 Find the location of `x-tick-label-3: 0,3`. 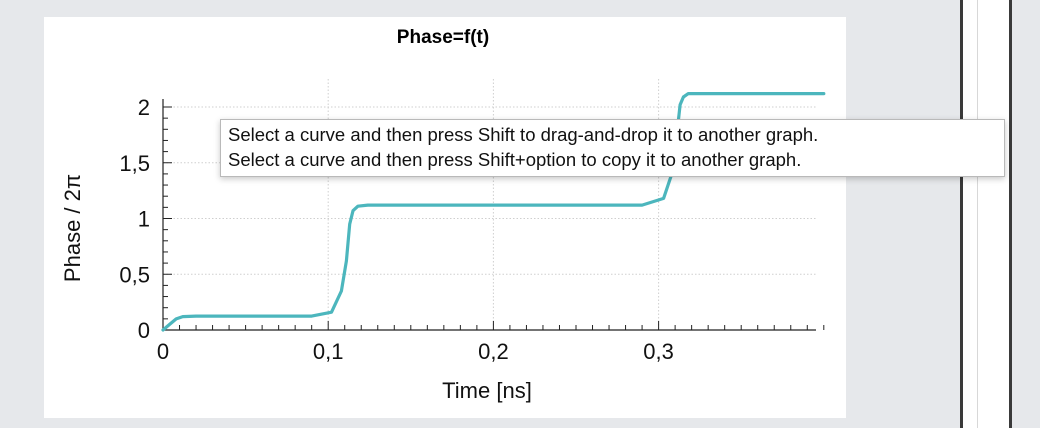

x-tick-label-3: 0,3 is located at coordinates (658, 351).